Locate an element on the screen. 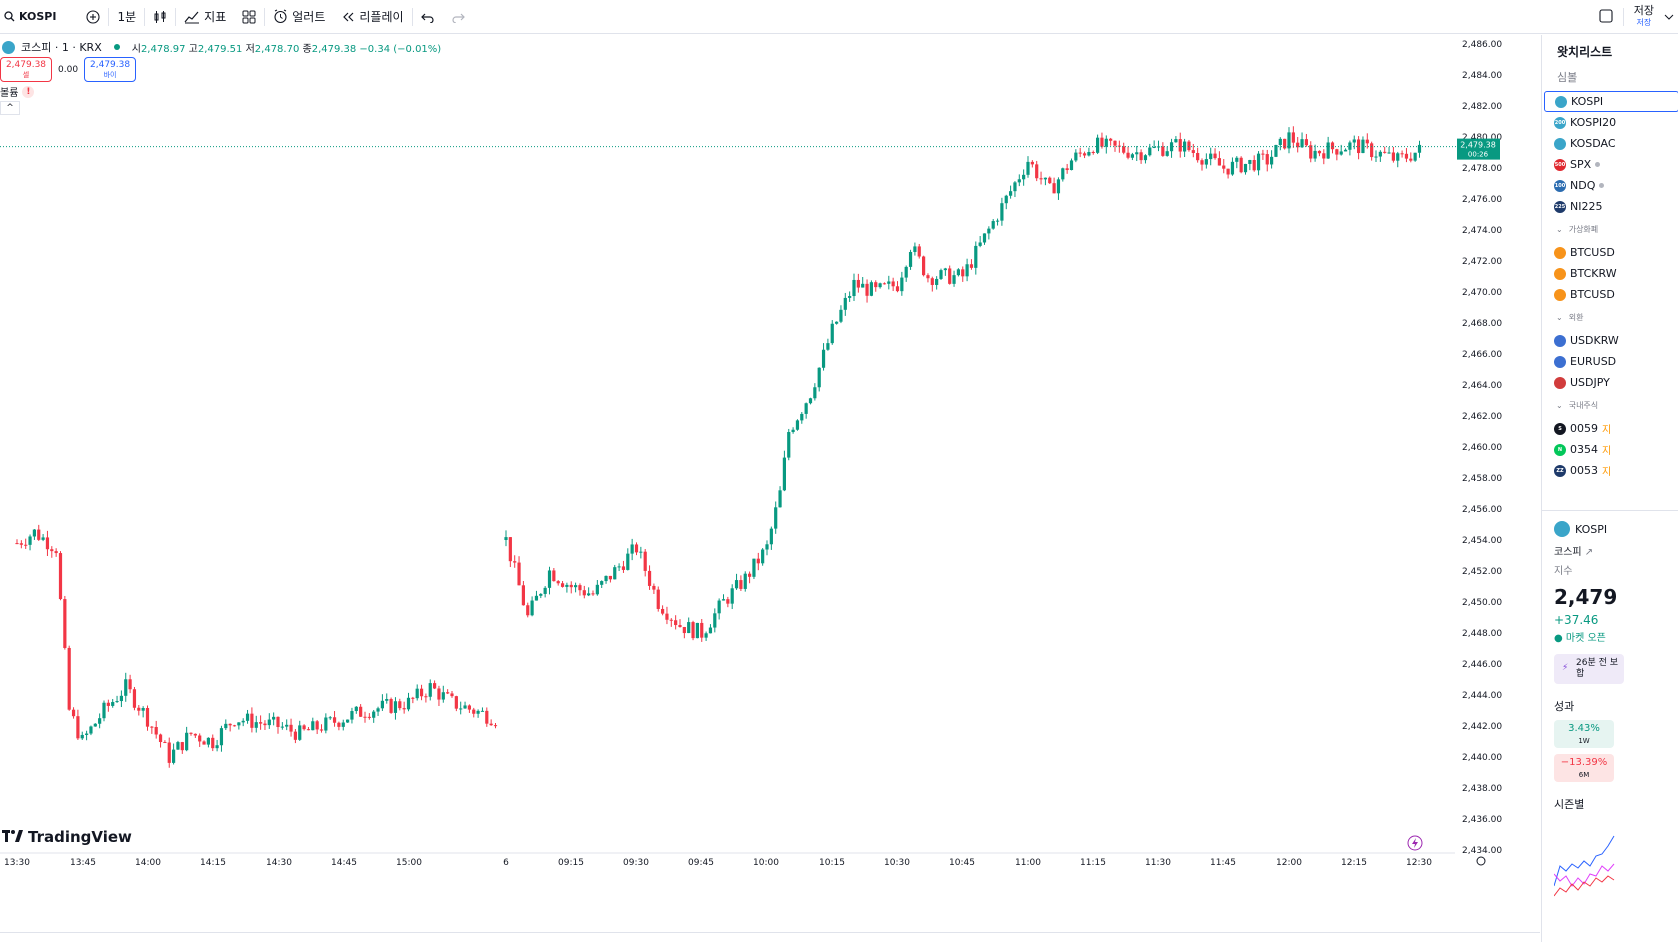  watchlist-section: ⌄ 국내주식 is located at coordinates (1610, 405).